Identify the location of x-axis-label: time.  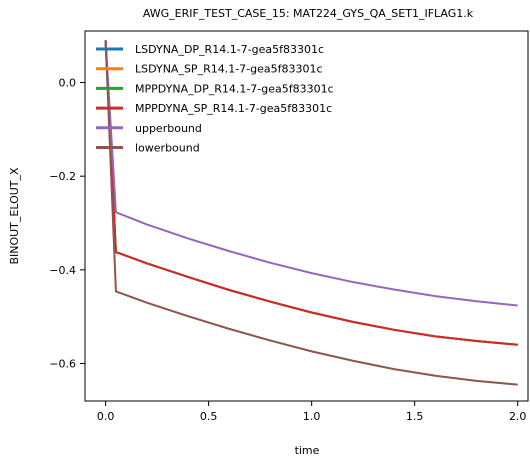
(307, 450).